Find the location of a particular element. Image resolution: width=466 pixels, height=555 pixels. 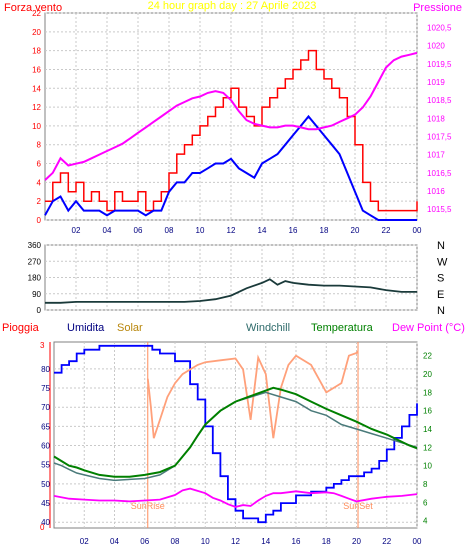

direction-series is located at coordinates (231, 291).